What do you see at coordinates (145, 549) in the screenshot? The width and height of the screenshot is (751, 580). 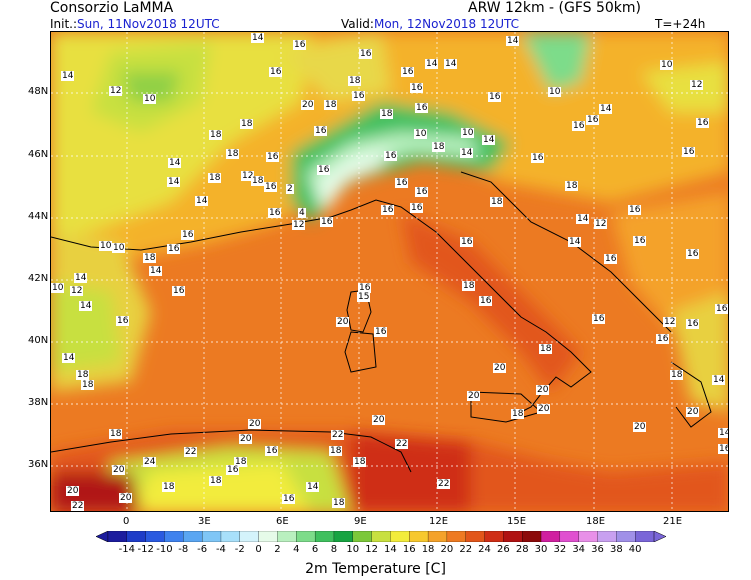 I see `colorbar-tick-label: -12` at bounding box center [145, 549].